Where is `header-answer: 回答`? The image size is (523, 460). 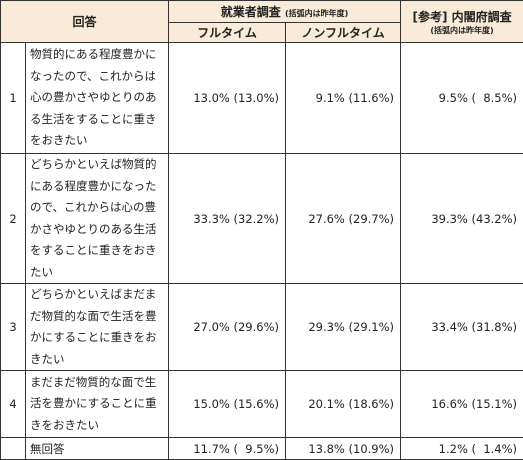
header-answer: 回答 is located at coordinates (85, 21).